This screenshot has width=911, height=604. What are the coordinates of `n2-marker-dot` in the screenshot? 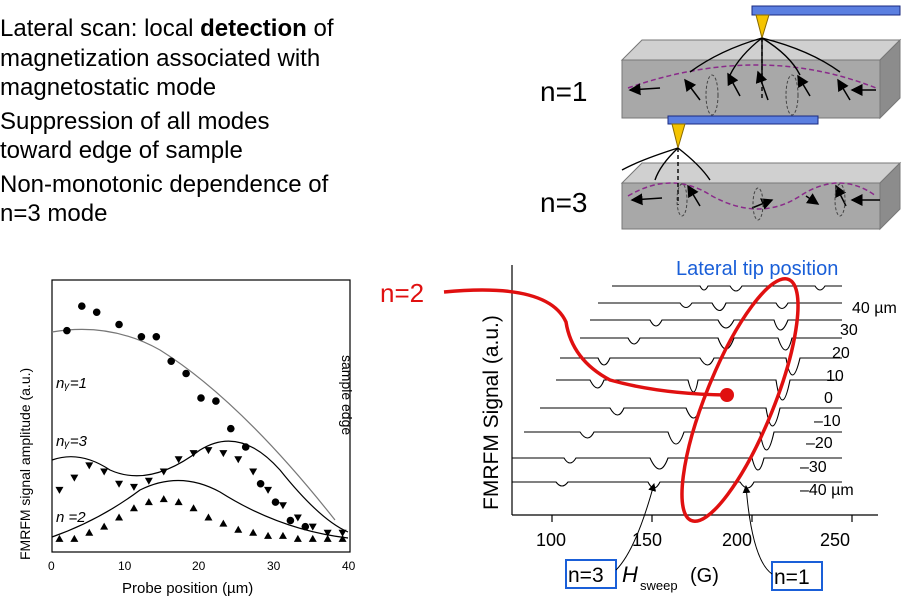 It's located at (727, 395).